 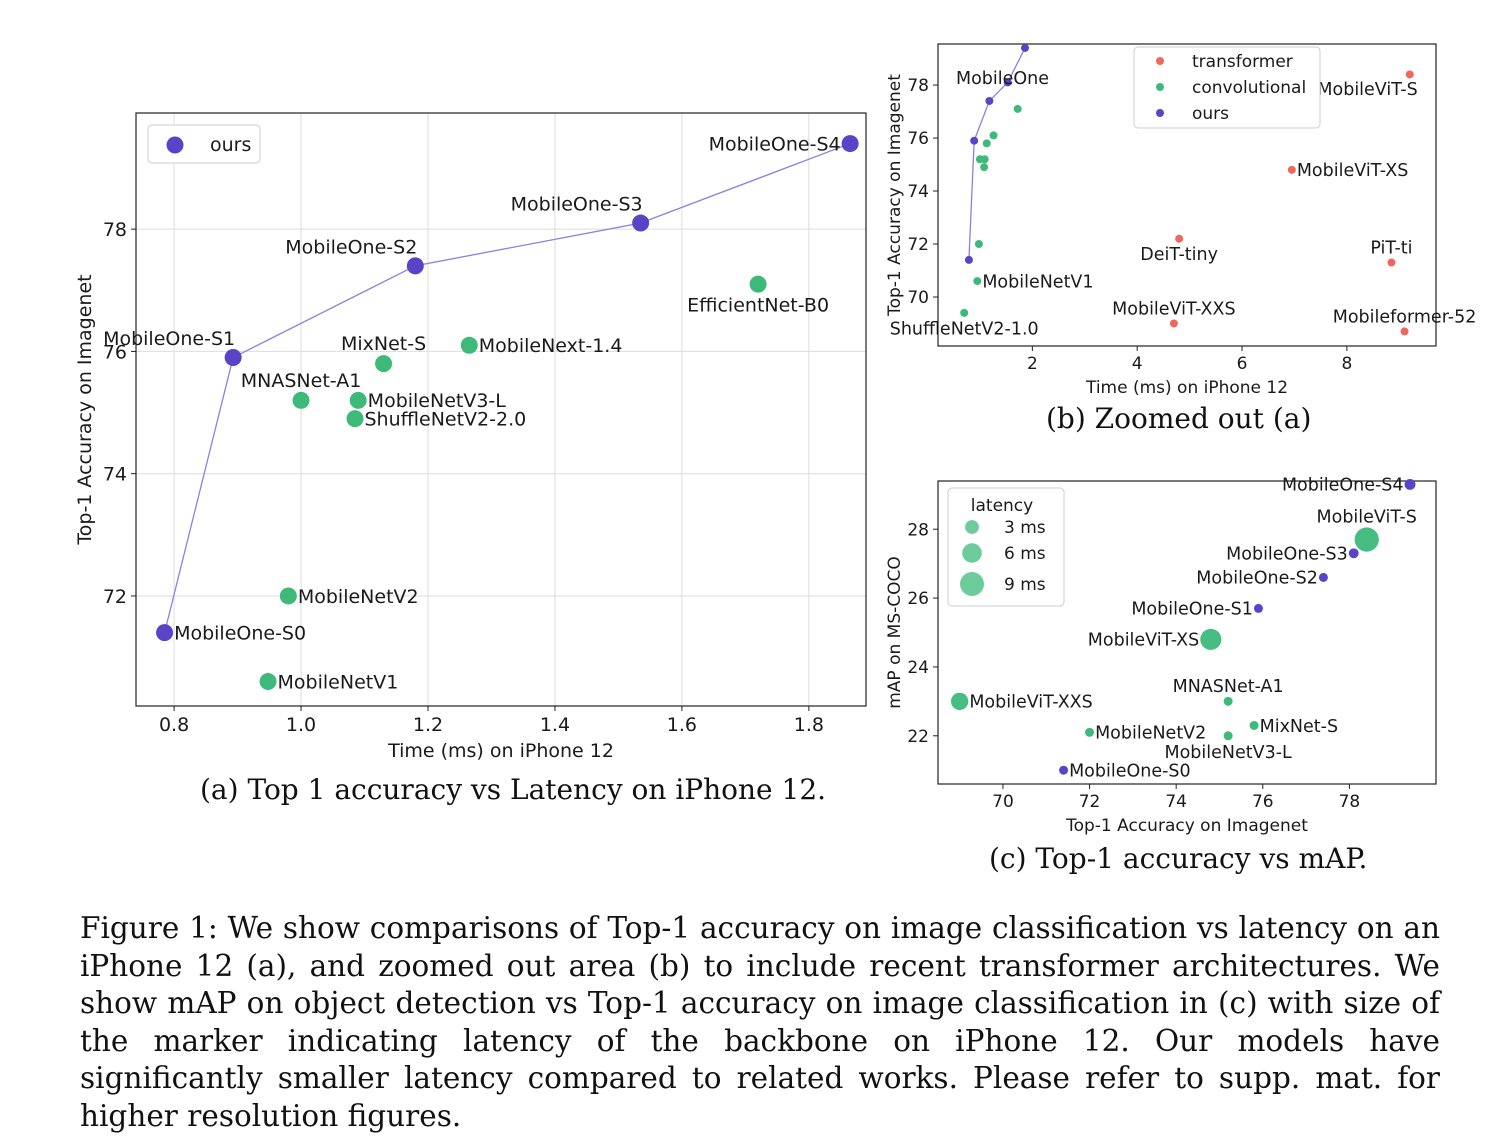 I want to click on y-tick-label: 26, so click(x=918, y=599).